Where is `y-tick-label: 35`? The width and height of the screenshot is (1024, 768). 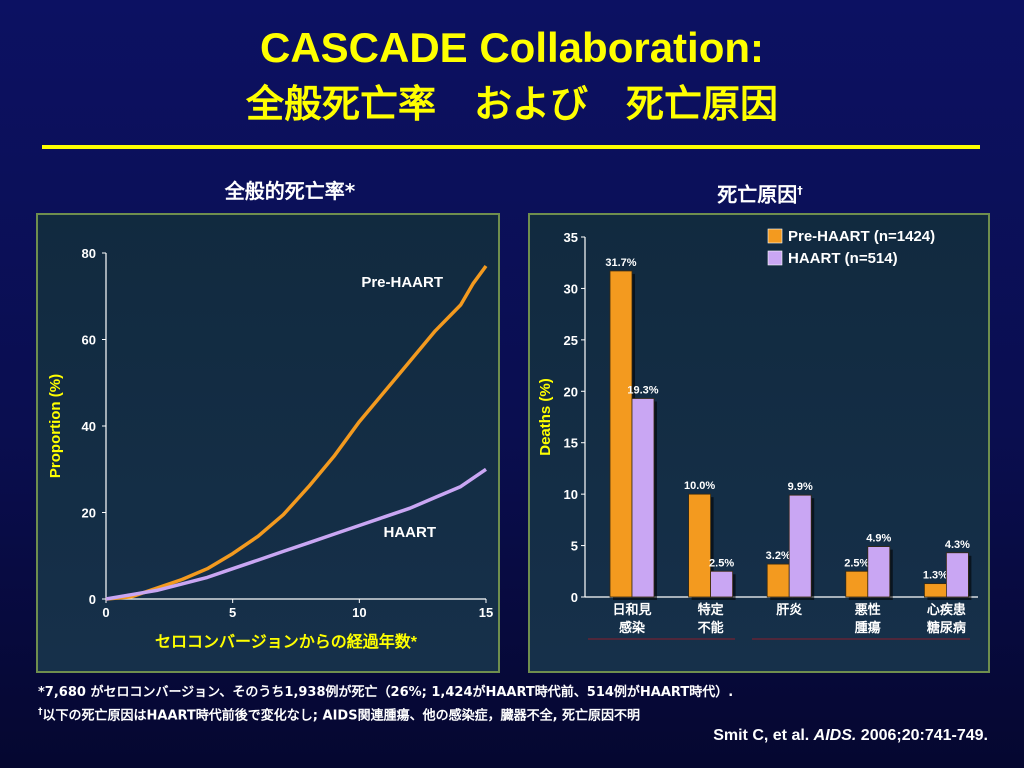 y-tick-label: 35 is located at coordinates (571, 237).